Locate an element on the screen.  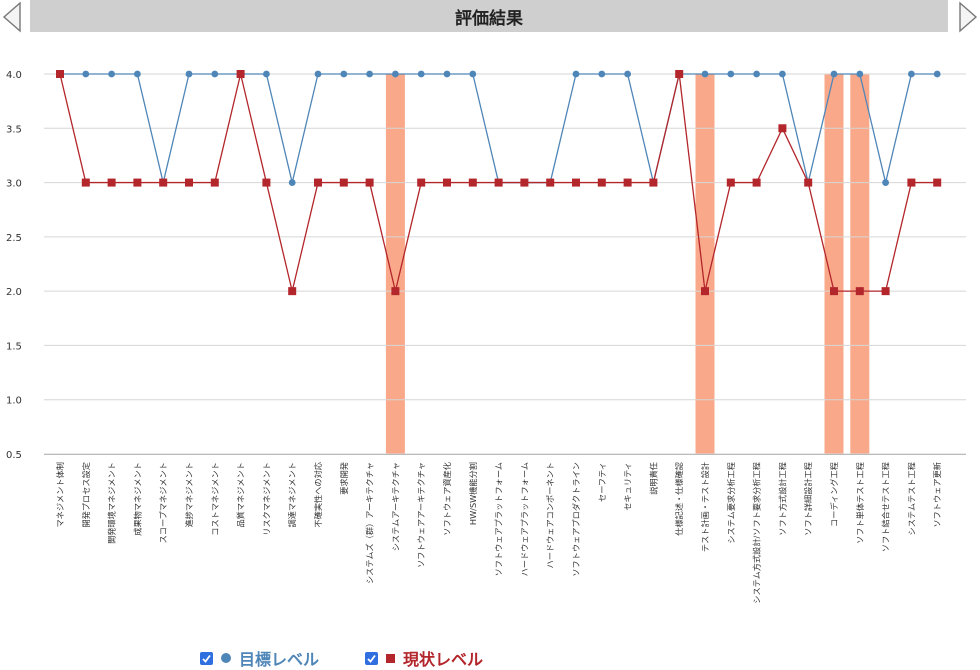
x-tick-label: システムアーキテクチャ is located at coordinates (395, 506).